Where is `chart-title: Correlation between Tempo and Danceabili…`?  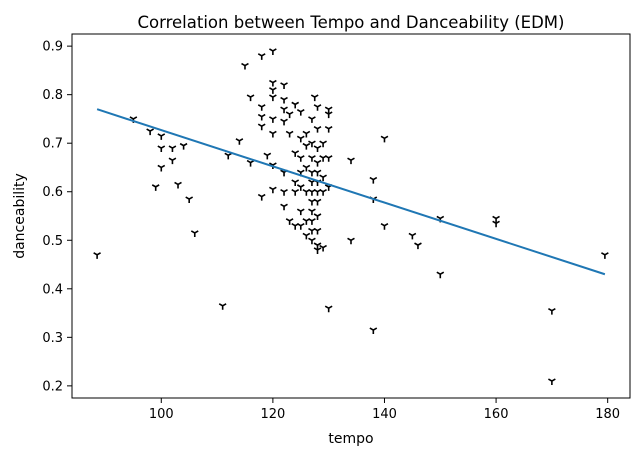 chart-title: Correlation between Tempo and Danceabili… is located at coordinates (351, 22).